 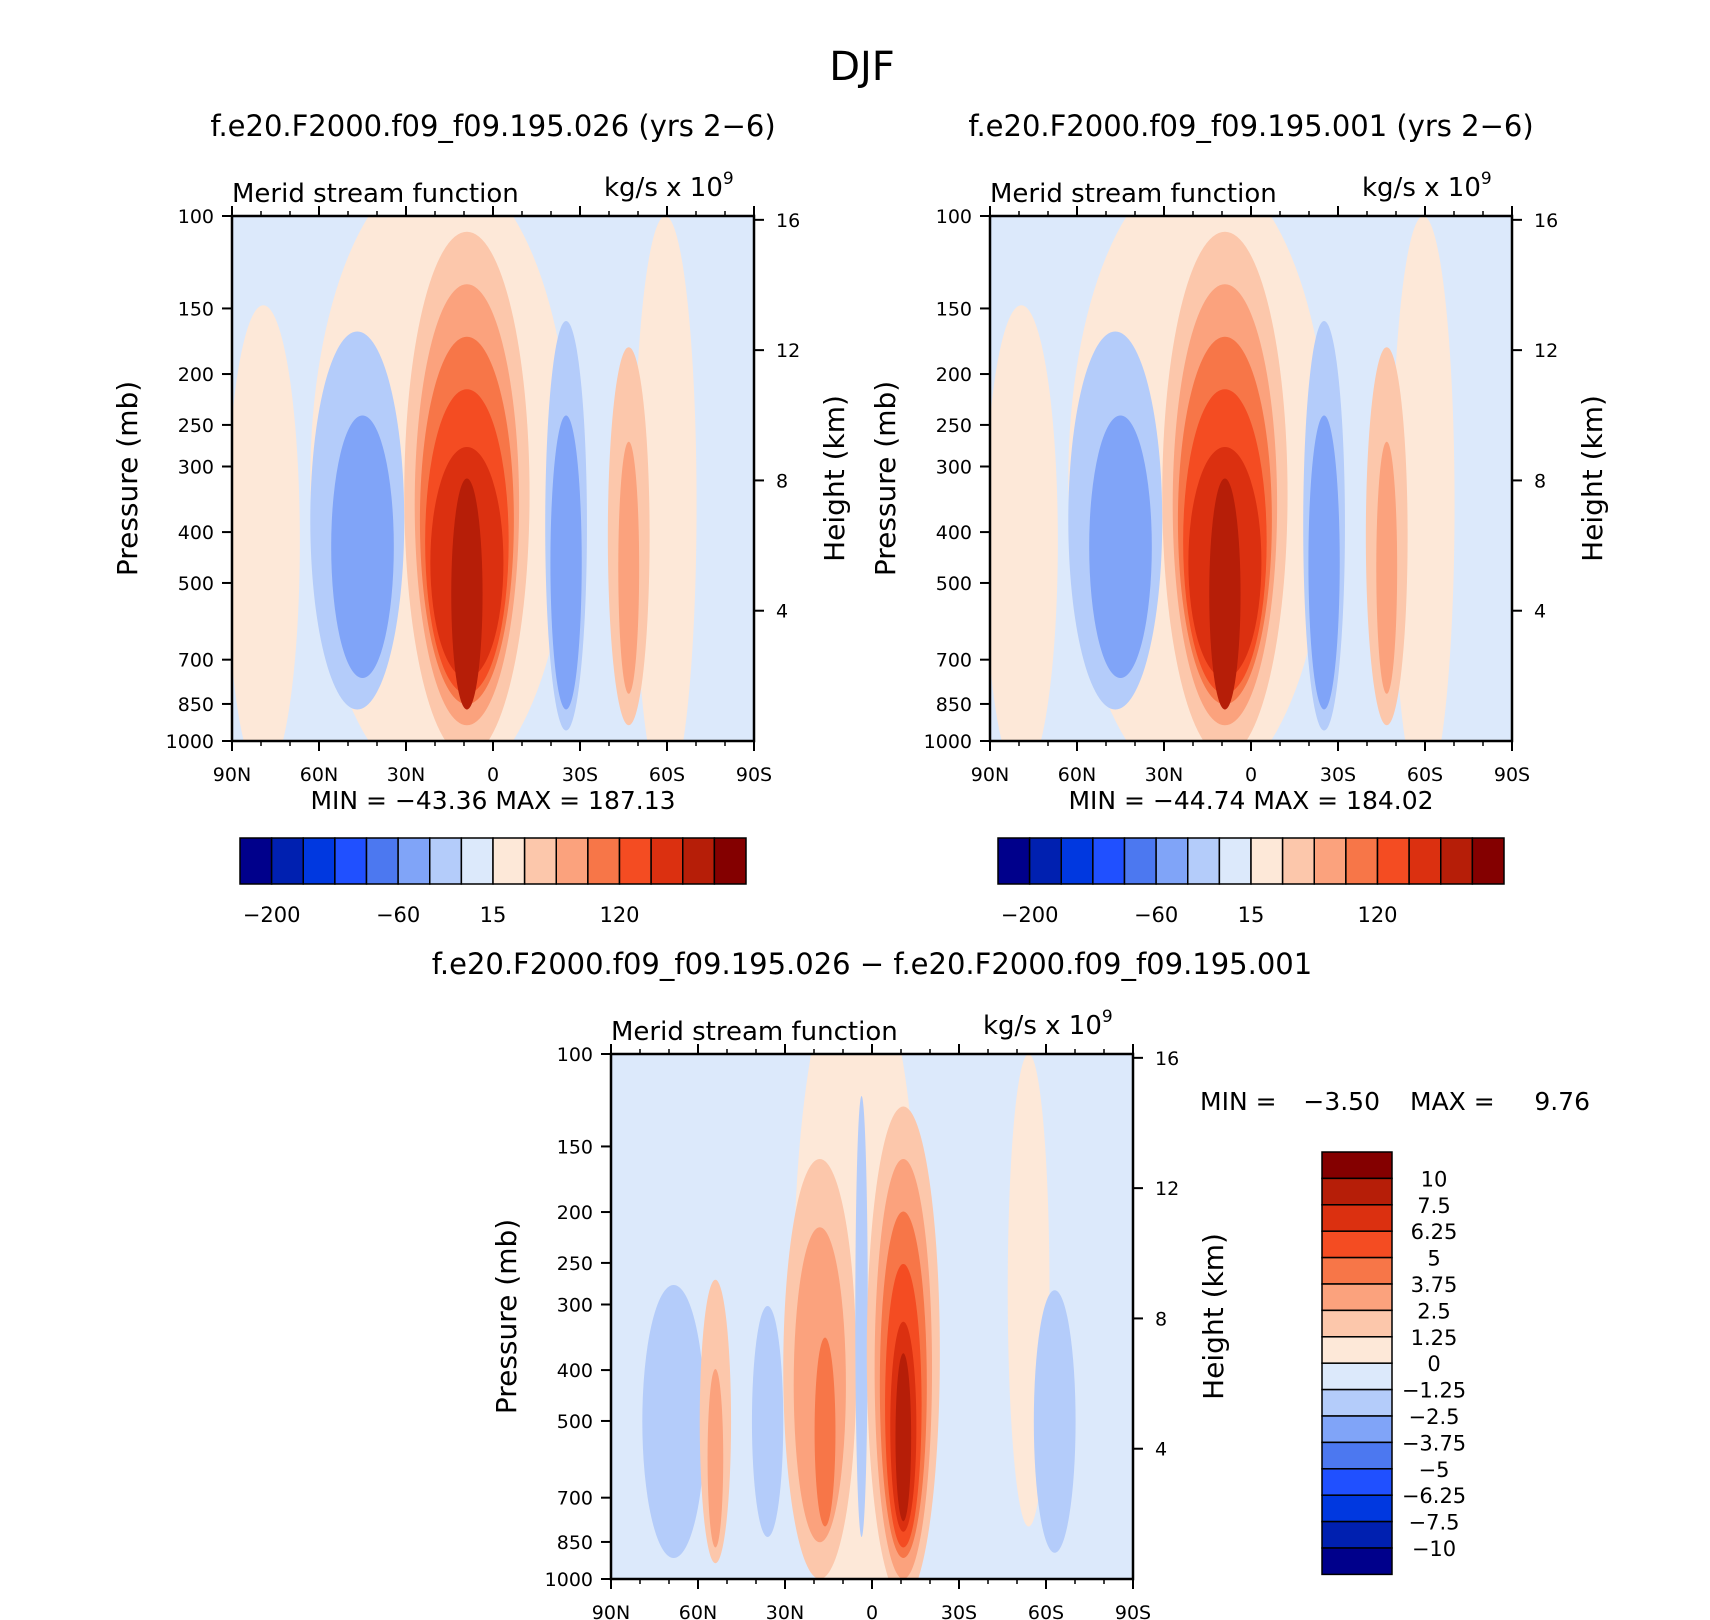 What do you see at coordinates (1562, 1101) in the screenshot?
I see `max-value: 9.76` at bounding box center [1562, 1101].